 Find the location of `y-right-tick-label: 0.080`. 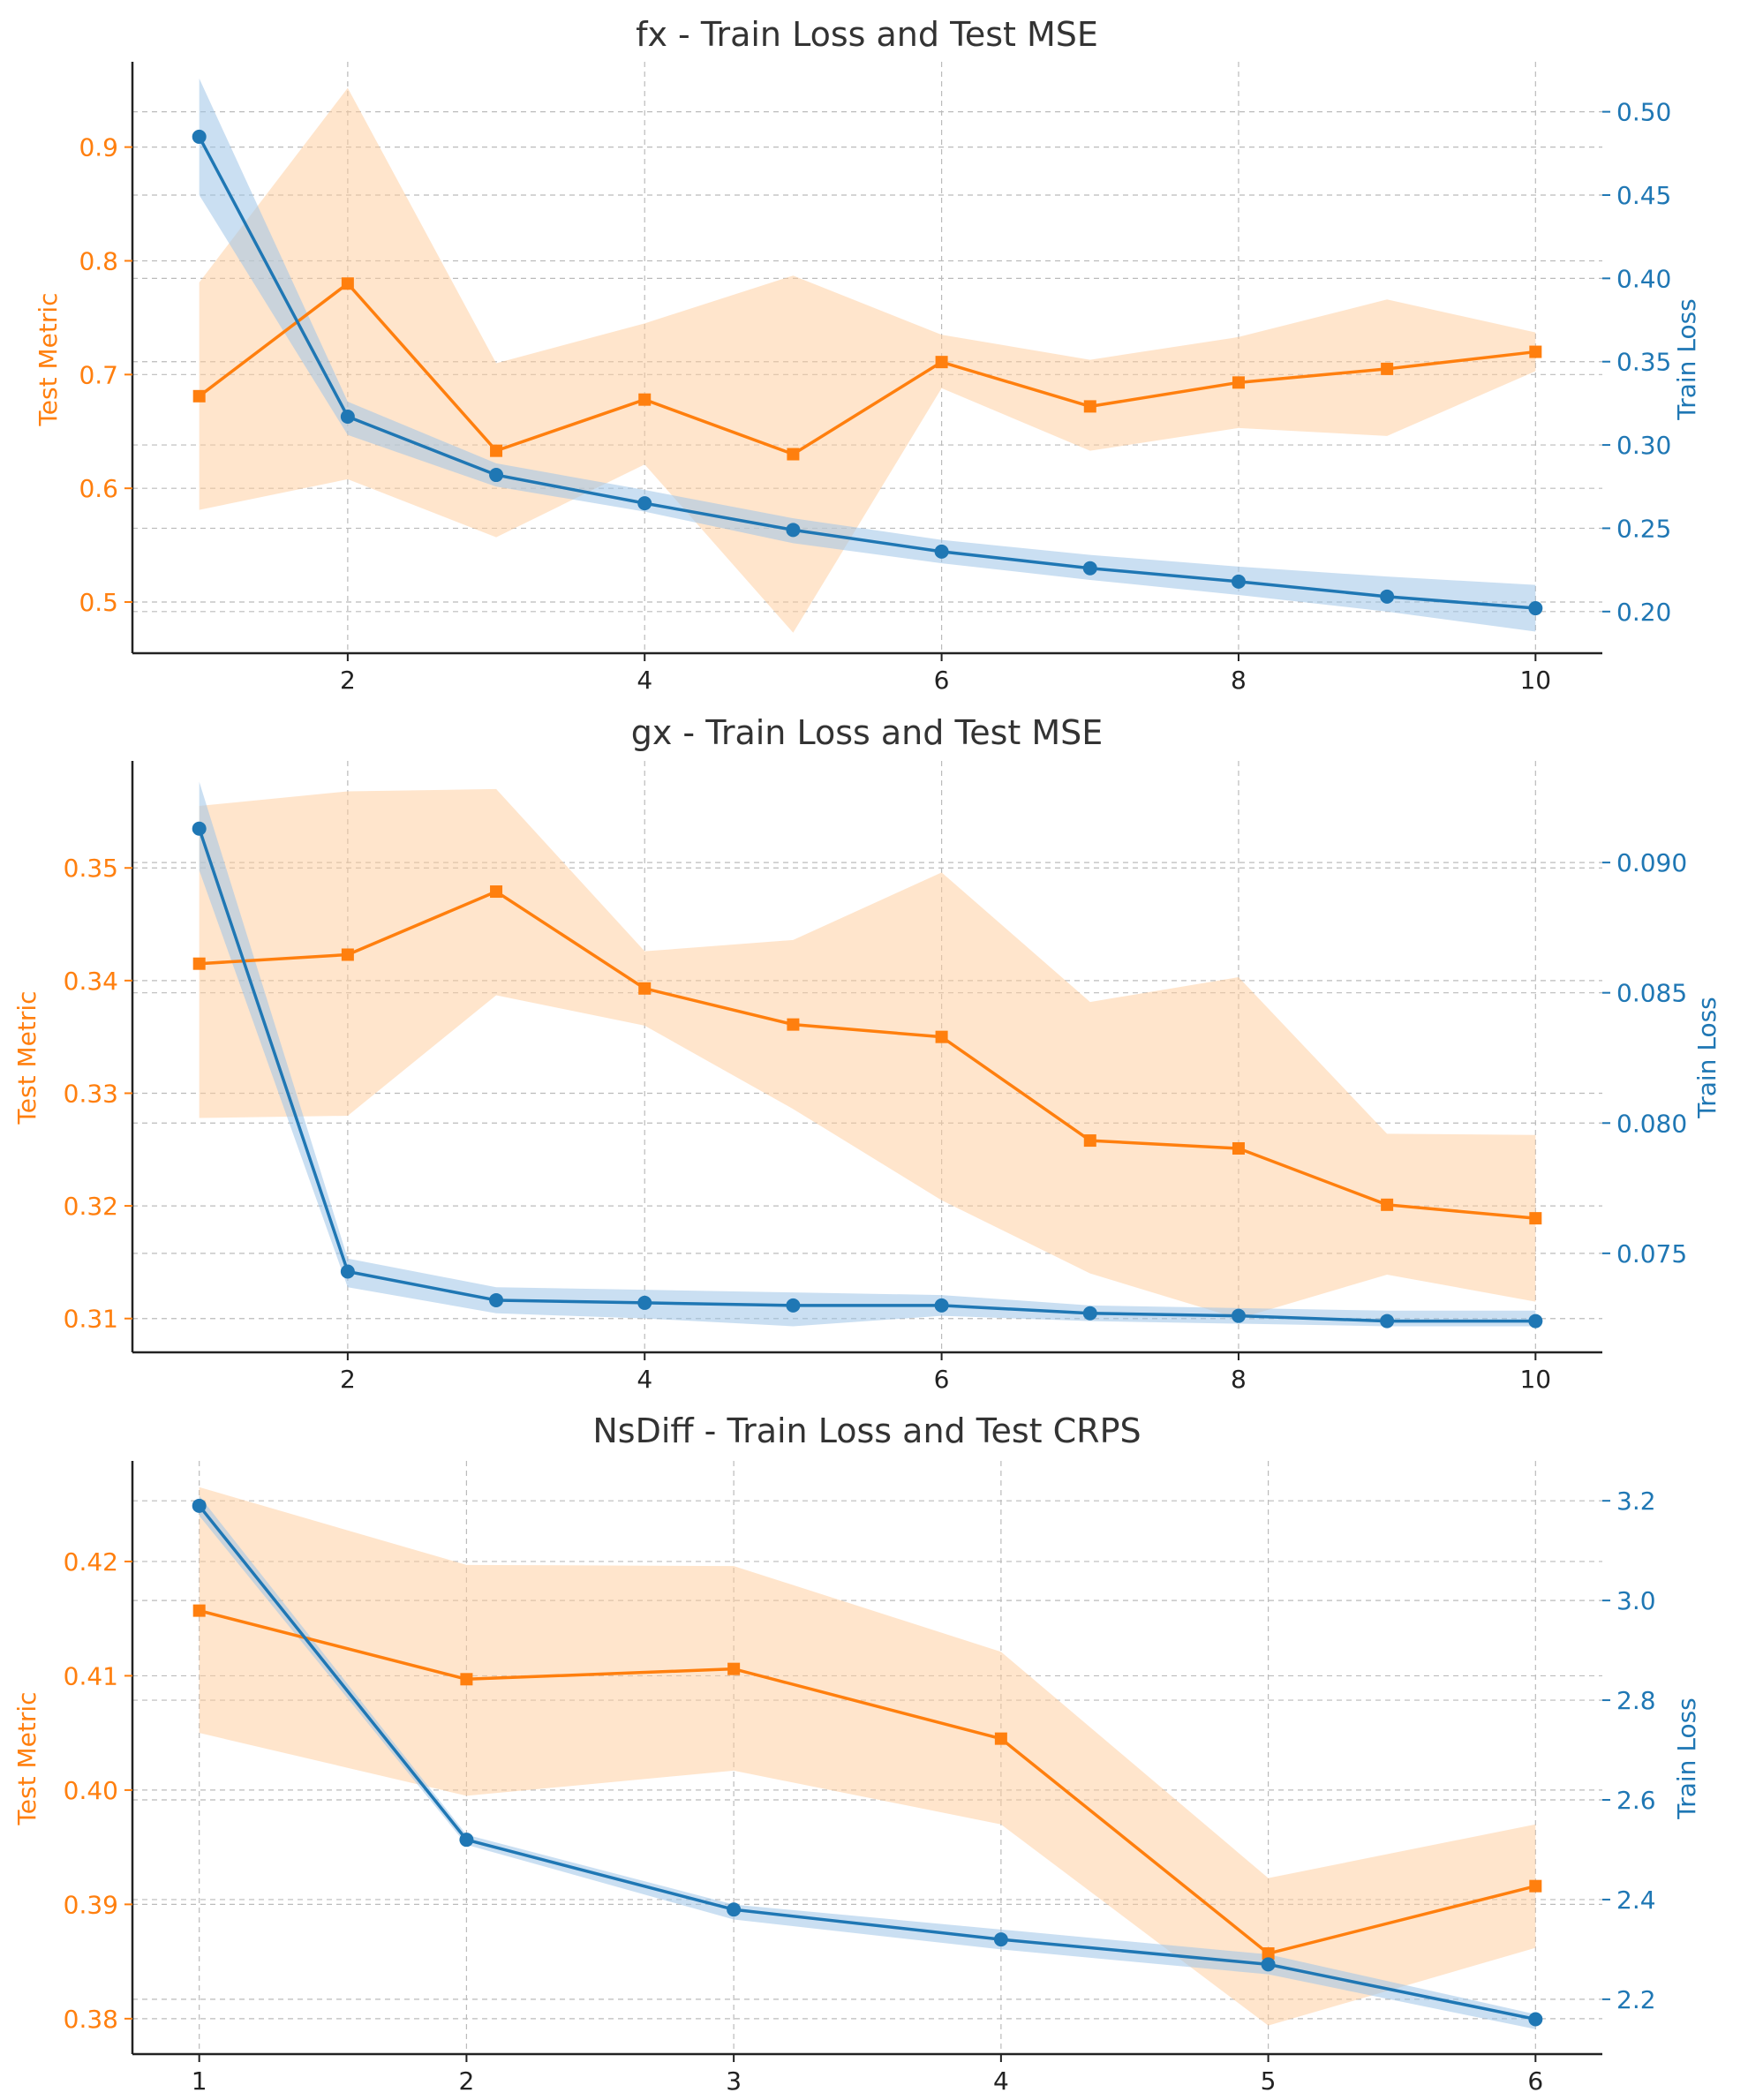

y-right-tick-label: 0.080 is located at coordinates (1651, 1123).